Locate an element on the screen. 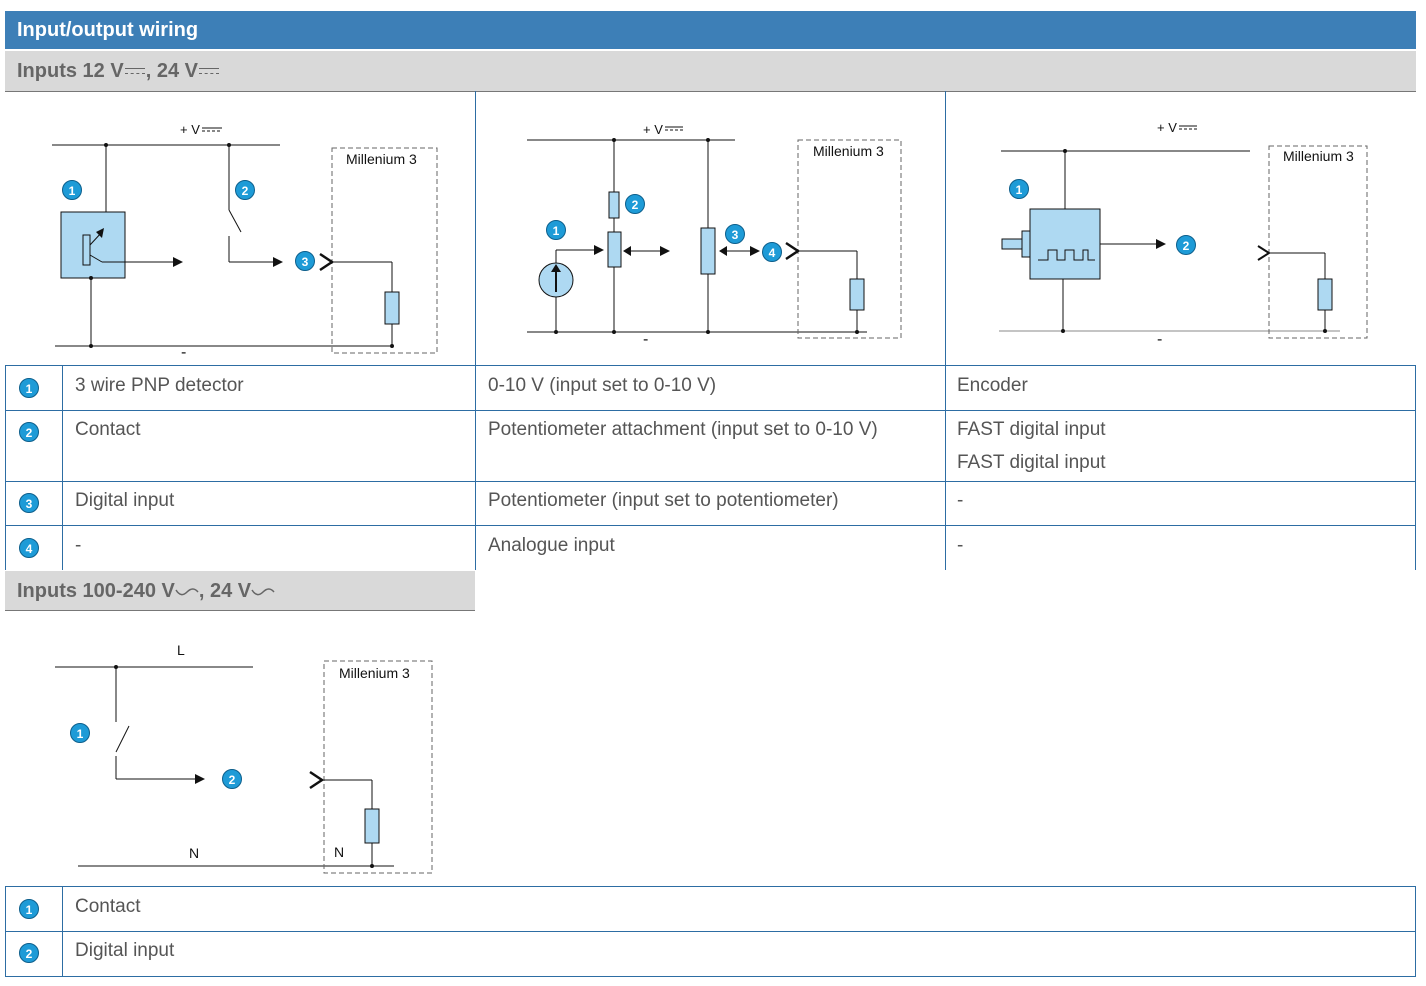  row-marker-4: 4 is located at coordinates (29, 548).